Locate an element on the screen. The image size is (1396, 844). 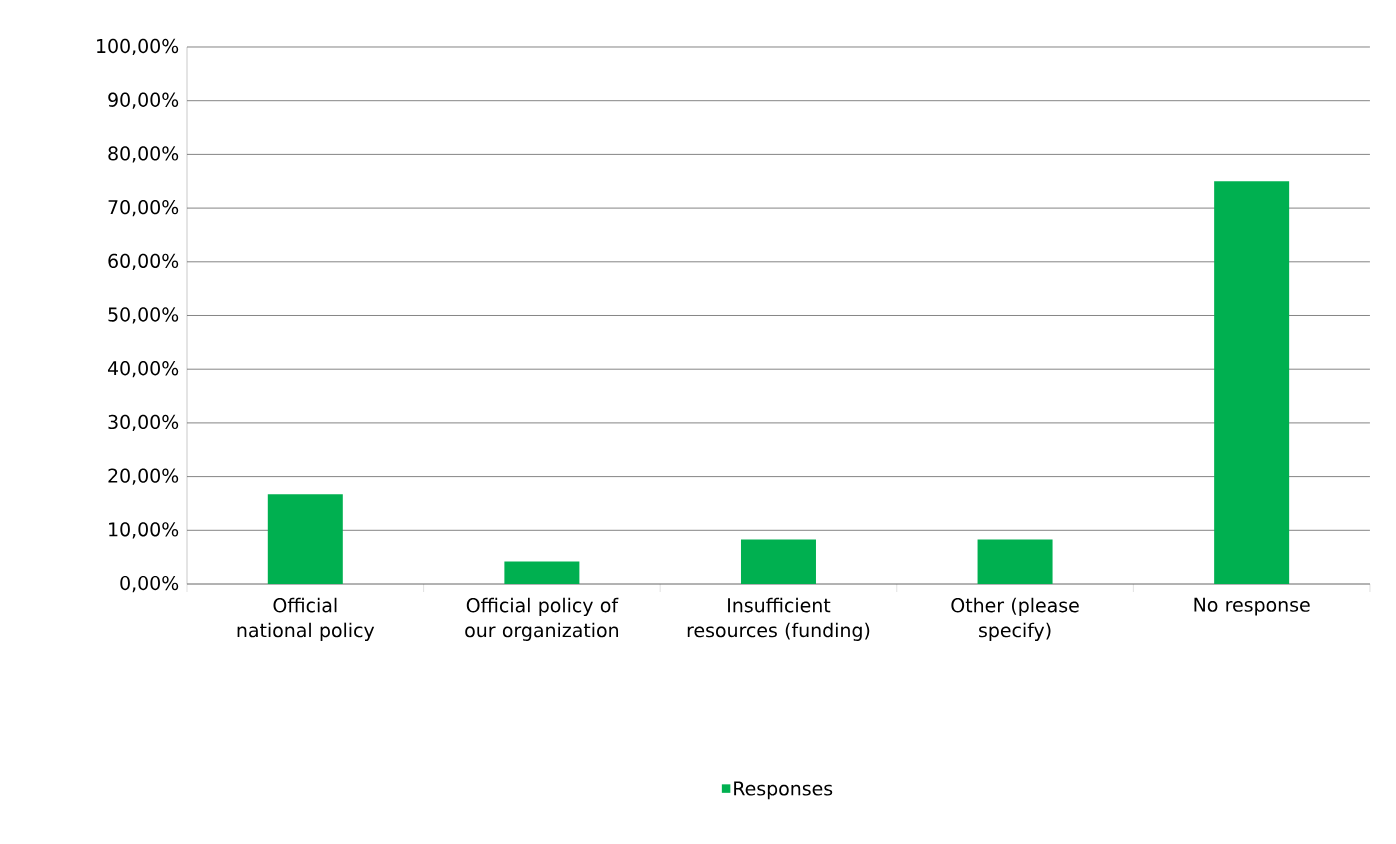
y-tick-label: 70,00% is located at coordinates (143, 208).